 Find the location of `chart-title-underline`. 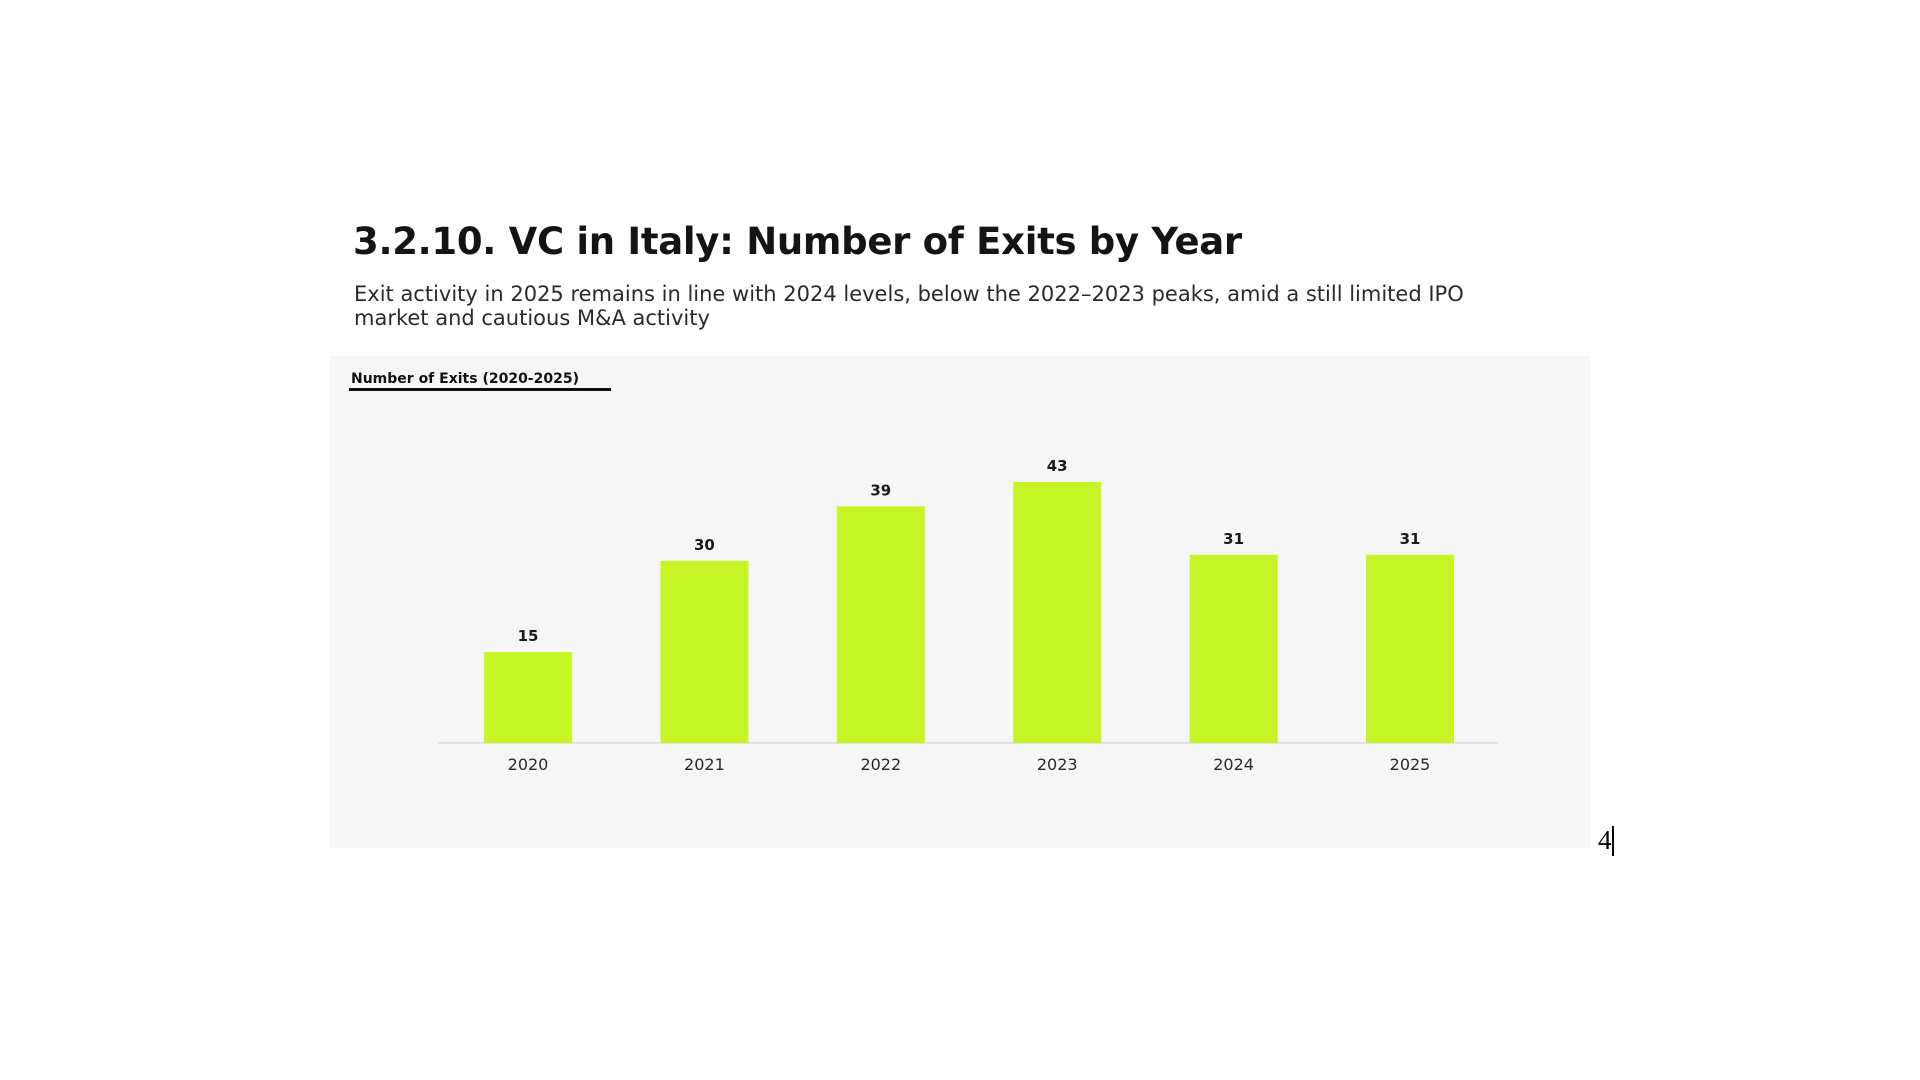

chart-title-underline is located at coordinates (480, 389).